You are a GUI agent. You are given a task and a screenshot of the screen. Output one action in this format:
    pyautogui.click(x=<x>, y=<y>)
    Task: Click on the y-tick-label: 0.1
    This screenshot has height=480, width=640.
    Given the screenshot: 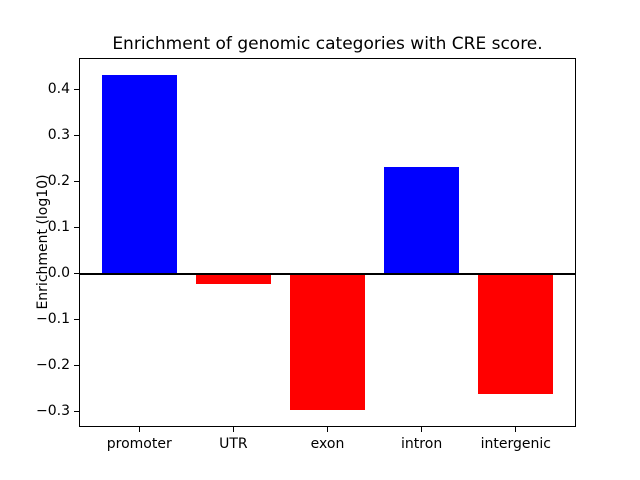 What is the action you would take?
    pyautogui.click(x=58, y=227)
    